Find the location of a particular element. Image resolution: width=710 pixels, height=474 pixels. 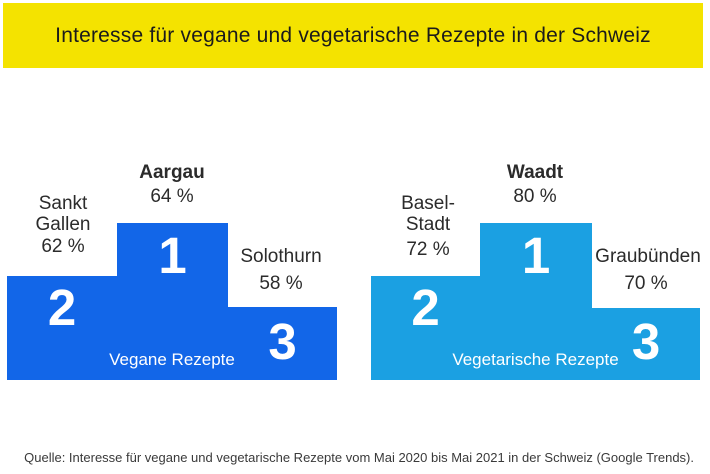

vegan-rank3-region: Solothurn is located at coordinates (281, 256).